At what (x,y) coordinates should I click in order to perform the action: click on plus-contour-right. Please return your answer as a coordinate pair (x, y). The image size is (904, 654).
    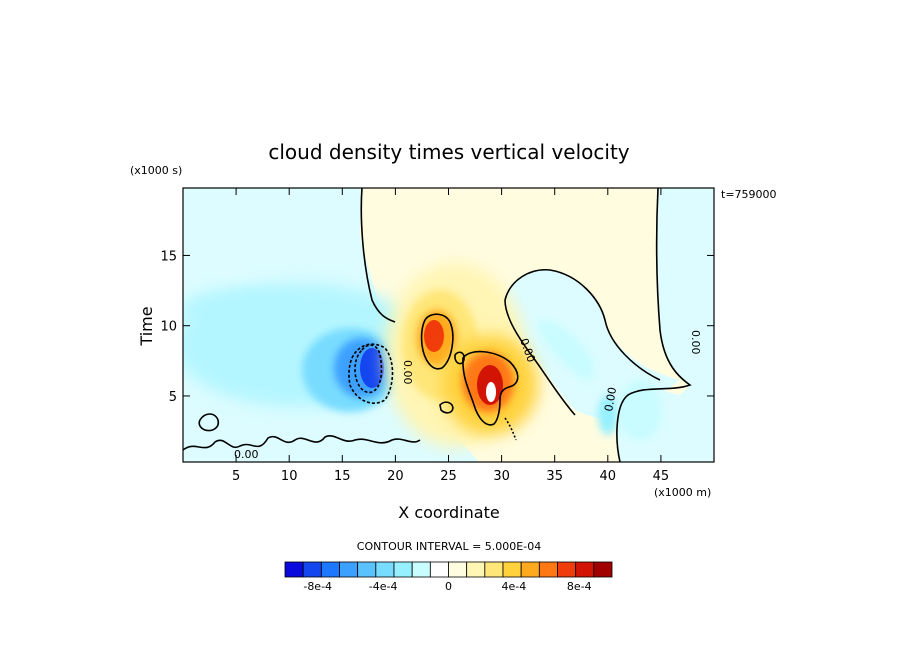
    Looking at the image, I should click on (490, 388).